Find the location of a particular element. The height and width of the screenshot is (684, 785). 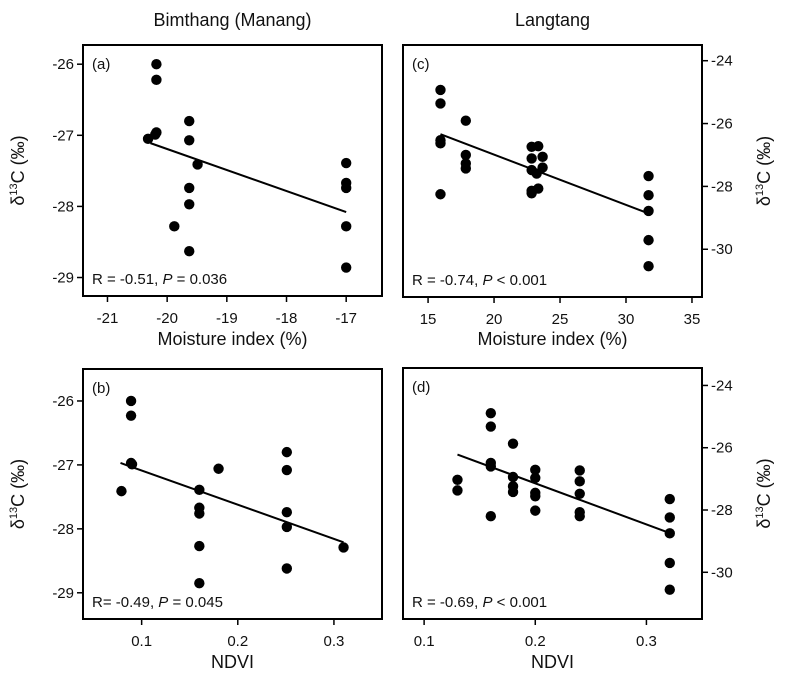

panel-letter: (a) is located at coordinates (101, 64).